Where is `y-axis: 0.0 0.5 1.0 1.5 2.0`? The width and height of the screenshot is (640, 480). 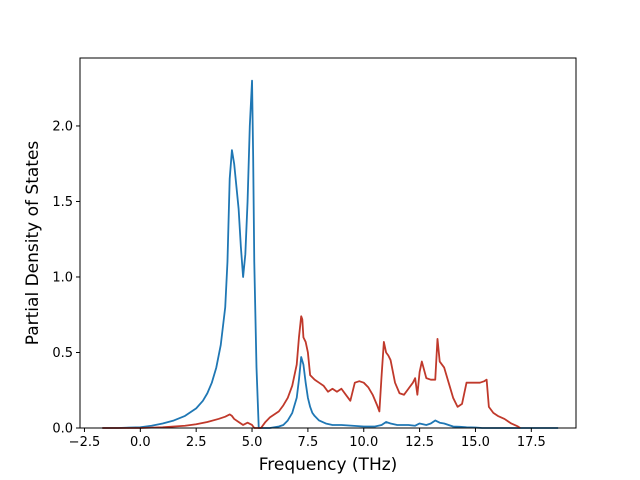 y-axis: 0.0 0.5 1.0 1.5 2.0 is located at coordinates (66, 278).